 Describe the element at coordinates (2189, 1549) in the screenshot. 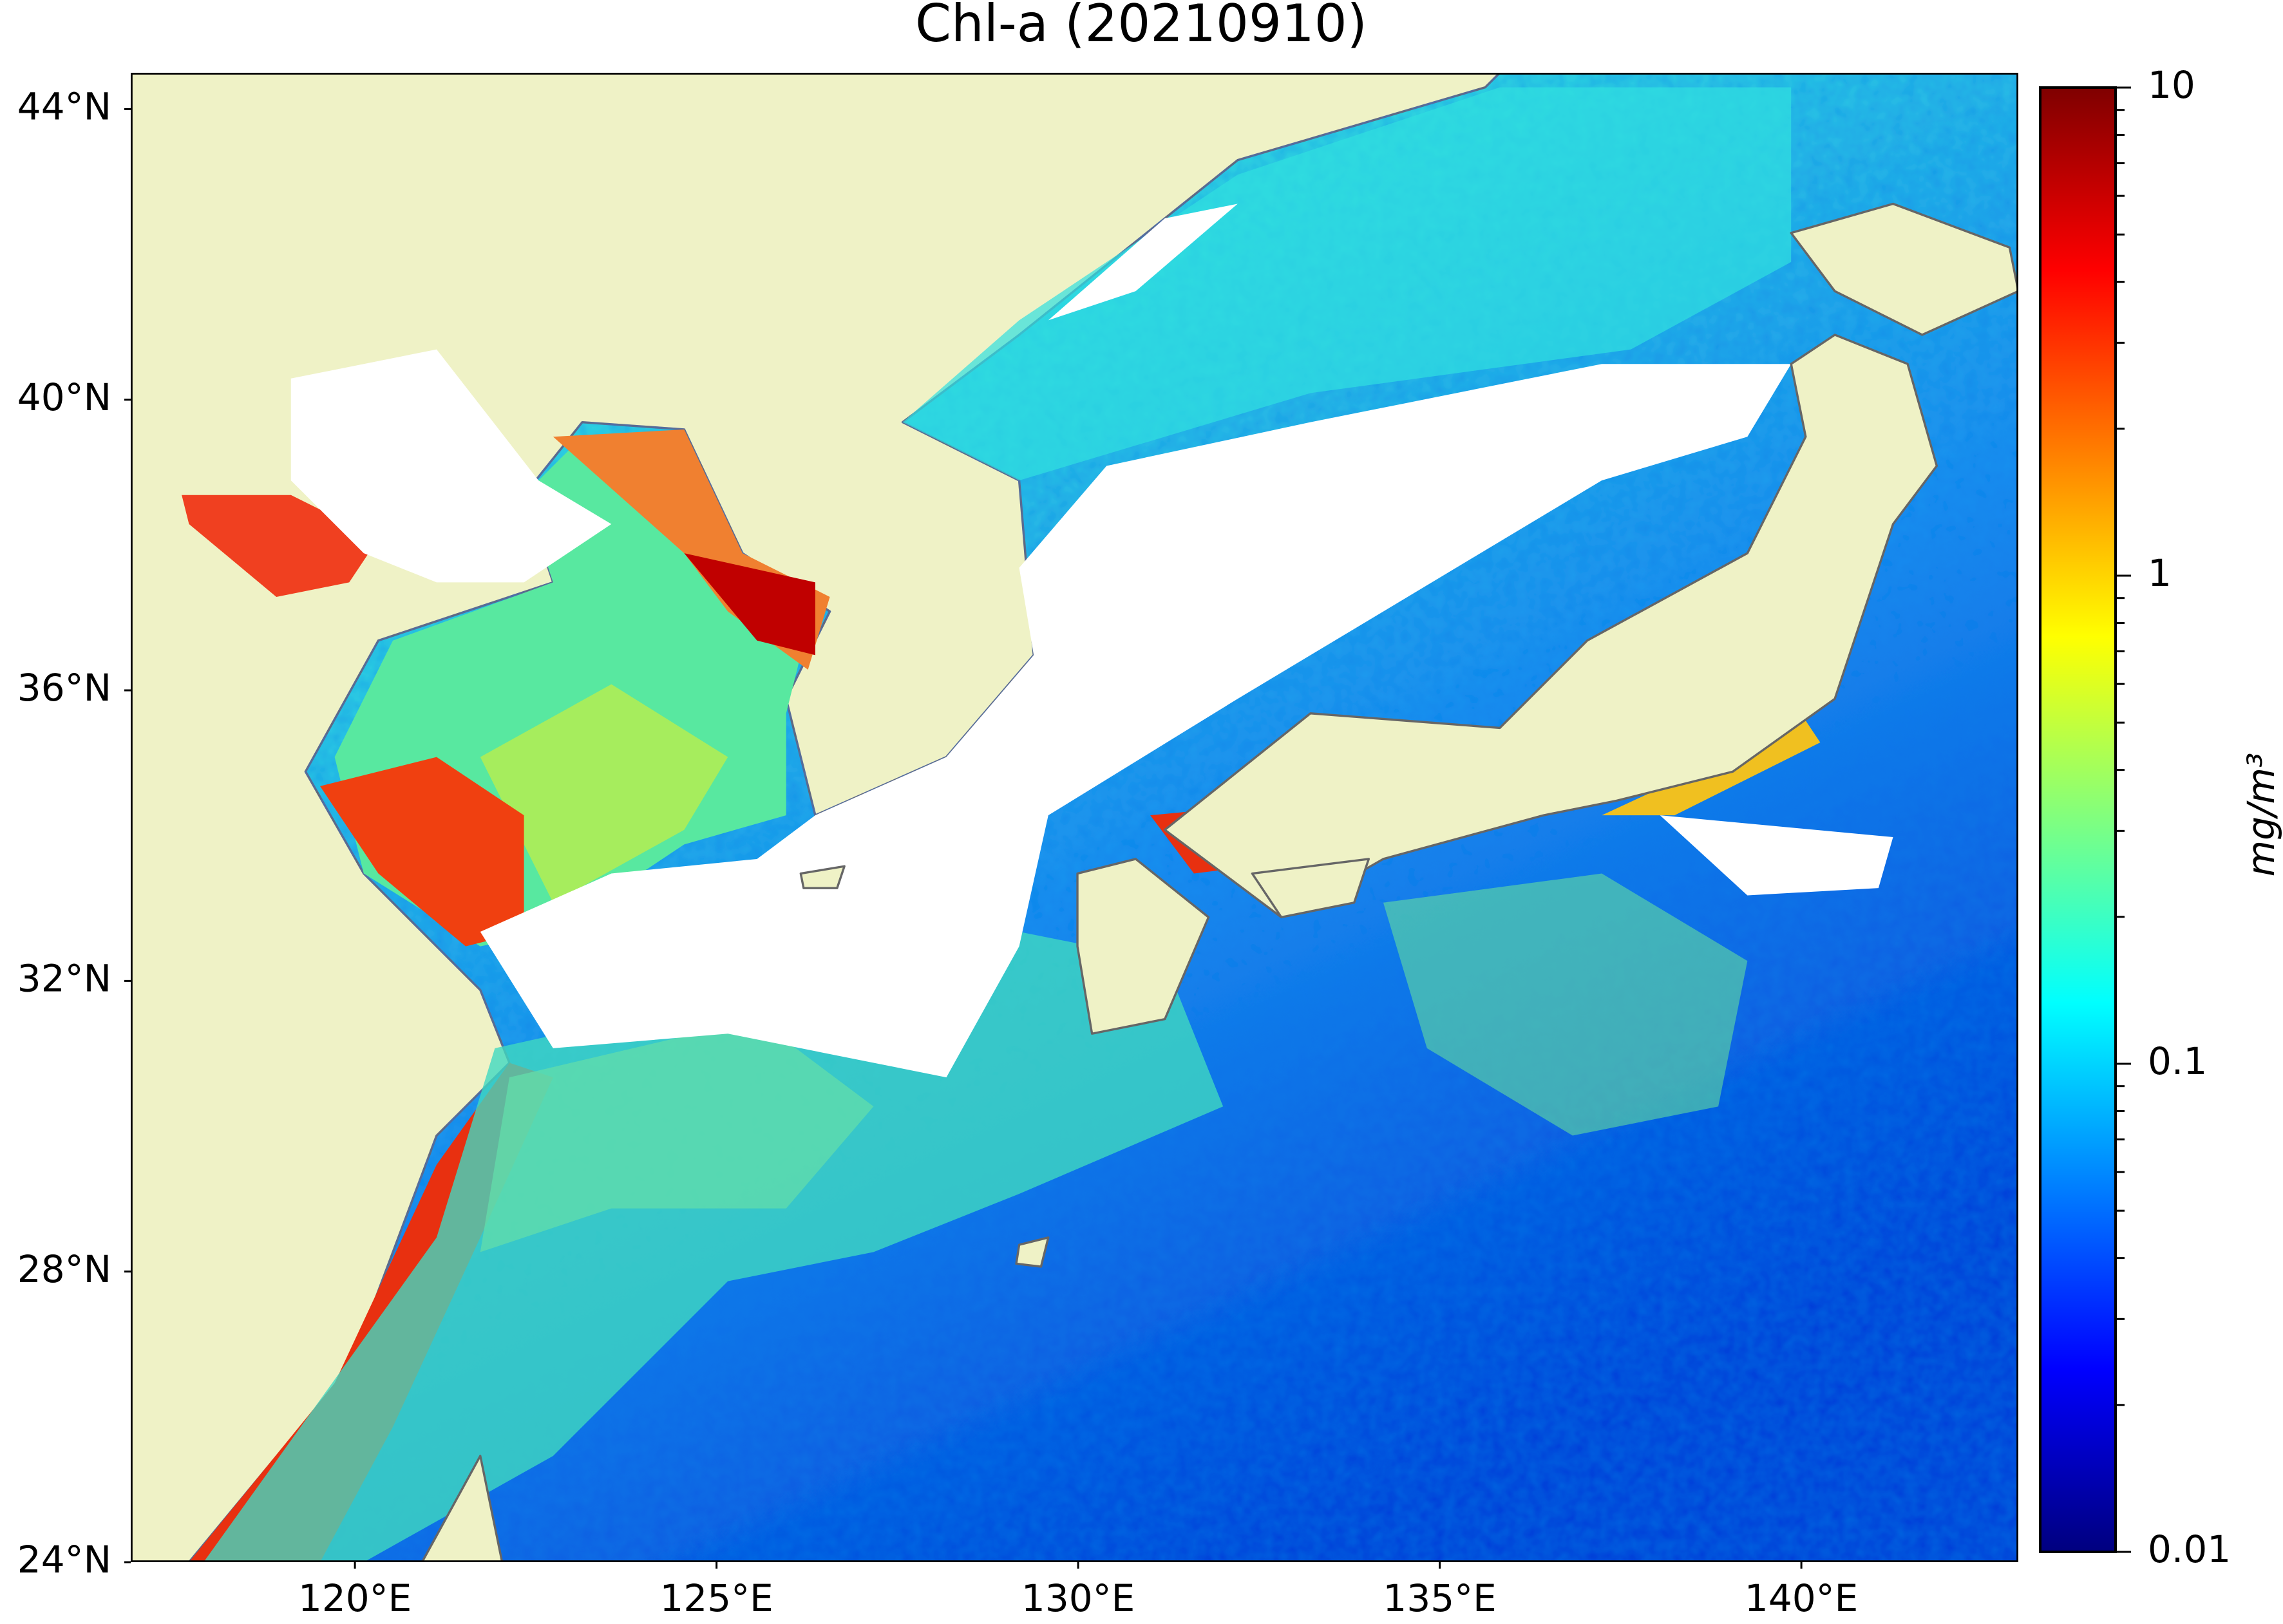

I see `colorbar-tick-label: 0.01` at that location.